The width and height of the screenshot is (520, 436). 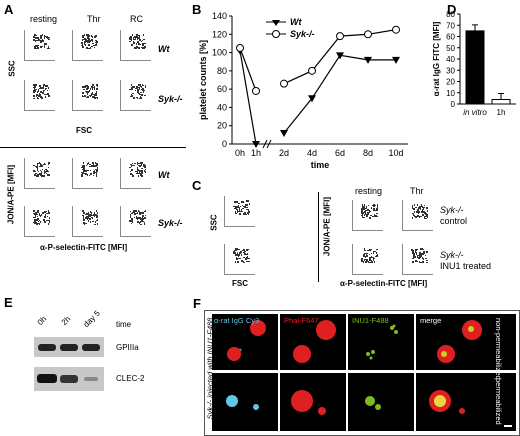 I want to click on panel-label-b: B, so click(x=197, y=9).